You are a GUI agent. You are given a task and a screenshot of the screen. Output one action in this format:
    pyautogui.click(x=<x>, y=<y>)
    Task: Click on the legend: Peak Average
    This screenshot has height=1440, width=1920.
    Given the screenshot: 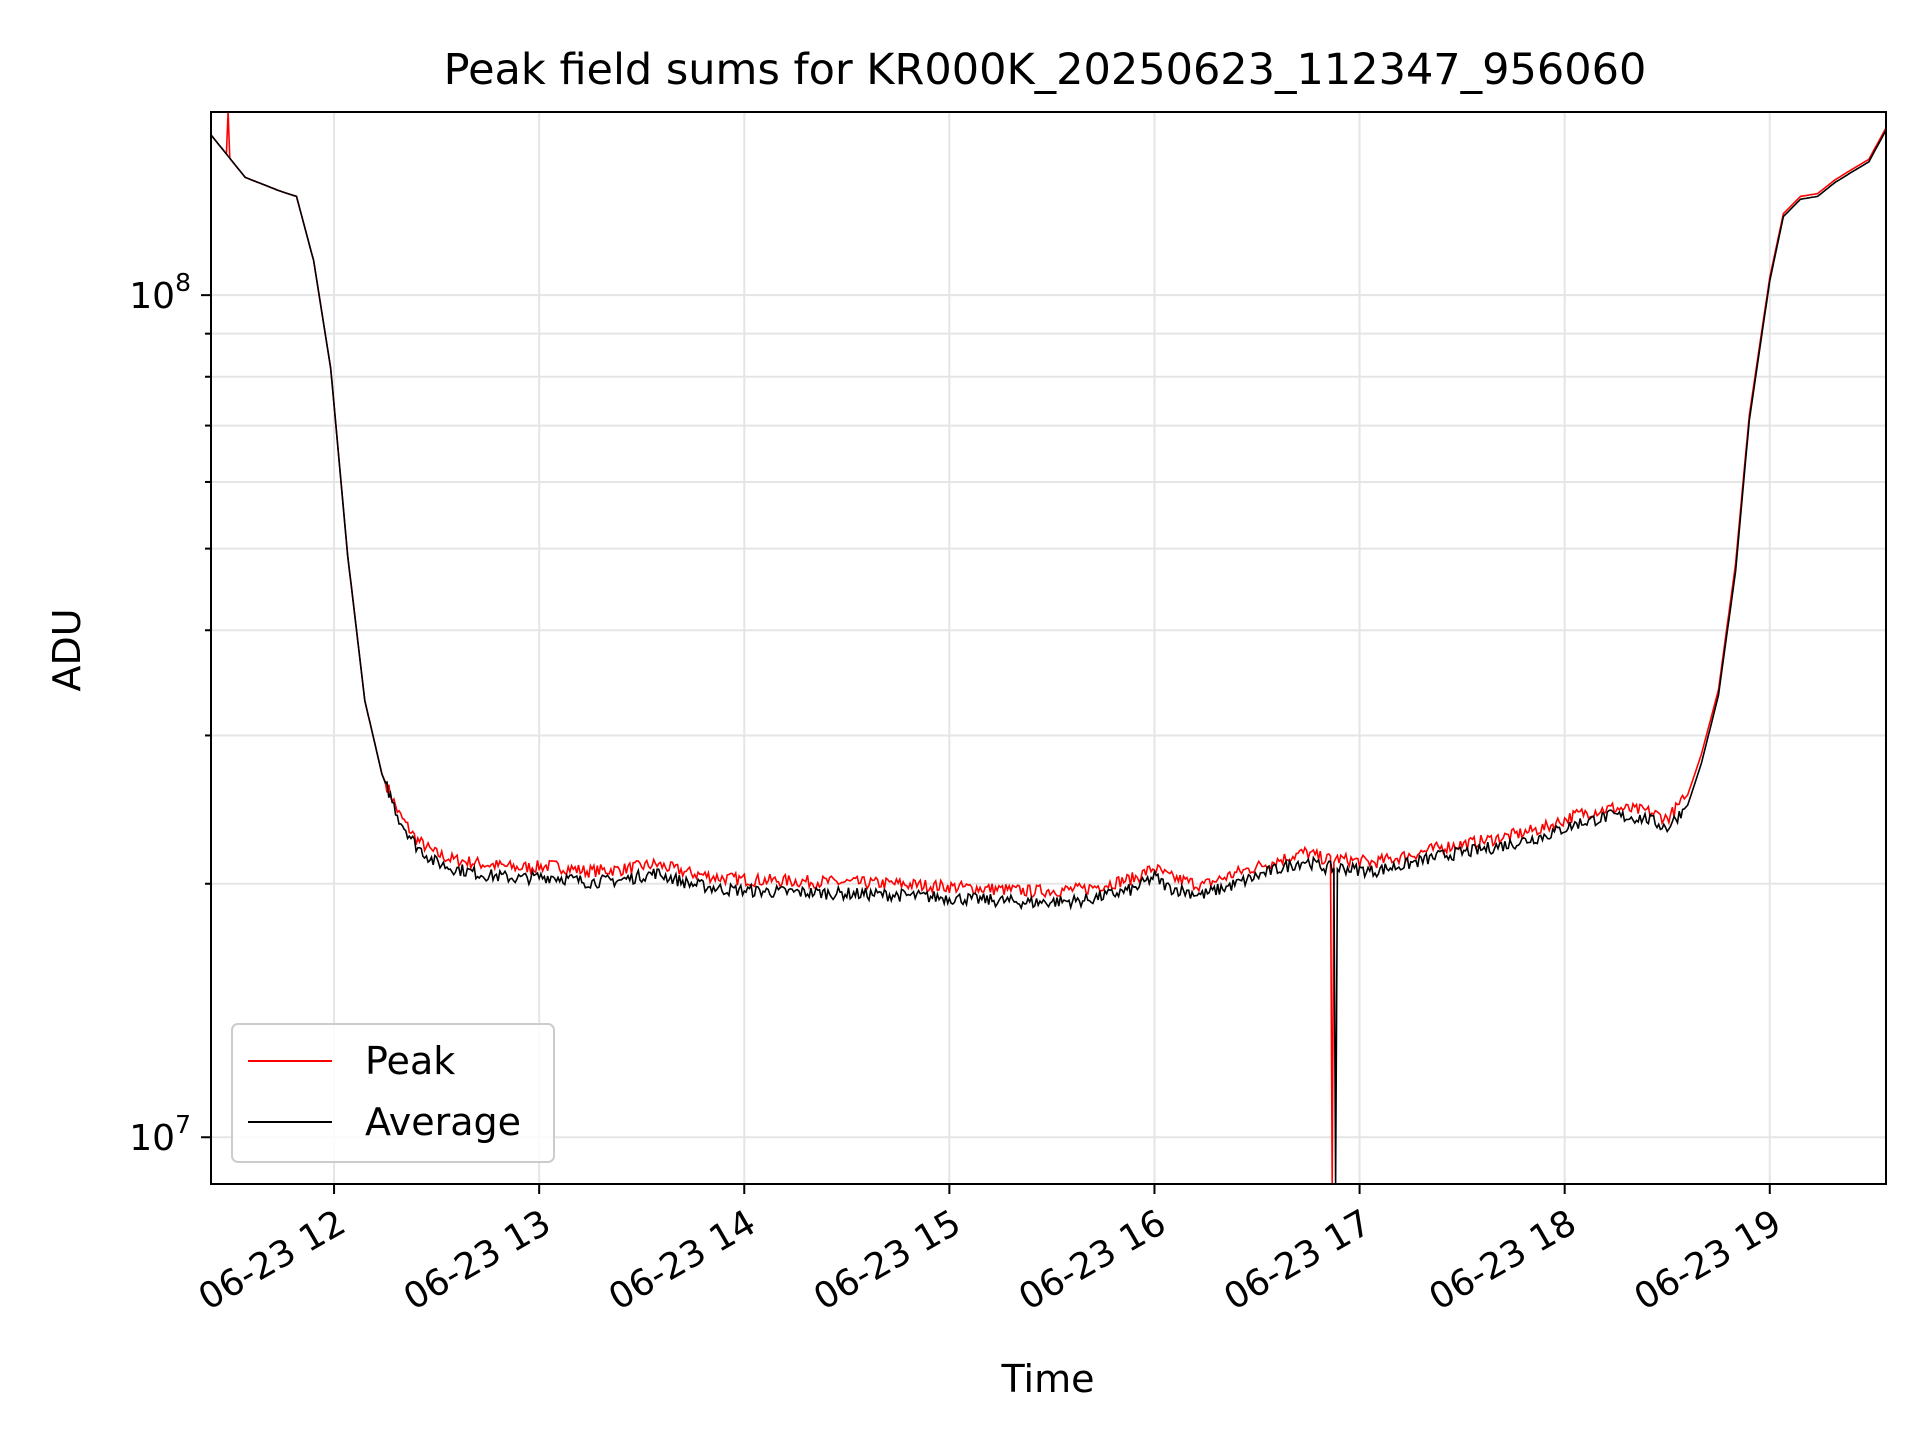 What is the action you would take?
    pyautogui.click(x=393, y=1093)
    